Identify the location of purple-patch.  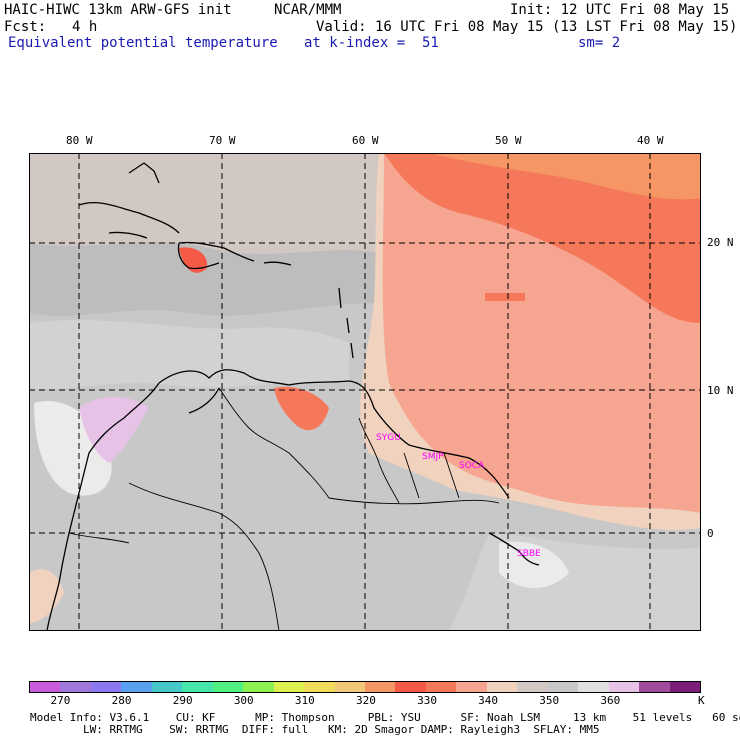
(114, 429).